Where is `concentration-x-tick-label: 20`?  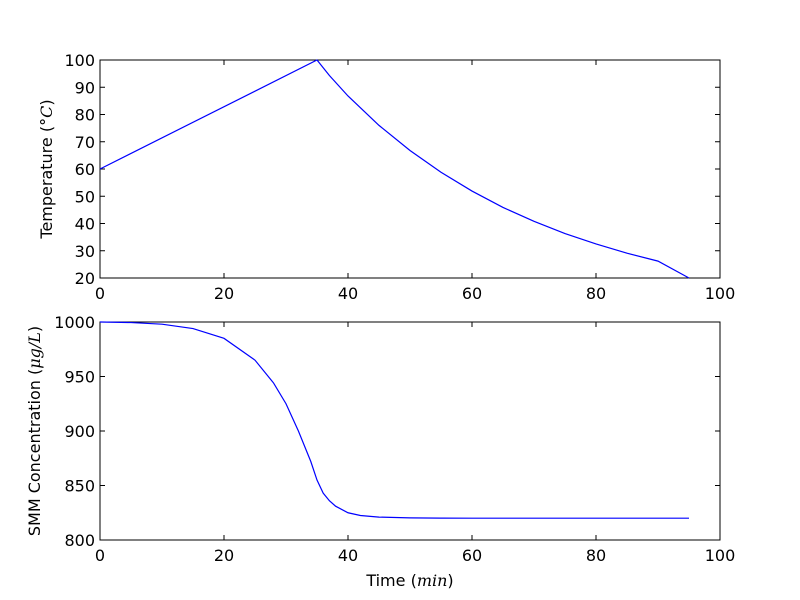
concentration-x-tick-label: 20 is located at coordinates (224, 555).